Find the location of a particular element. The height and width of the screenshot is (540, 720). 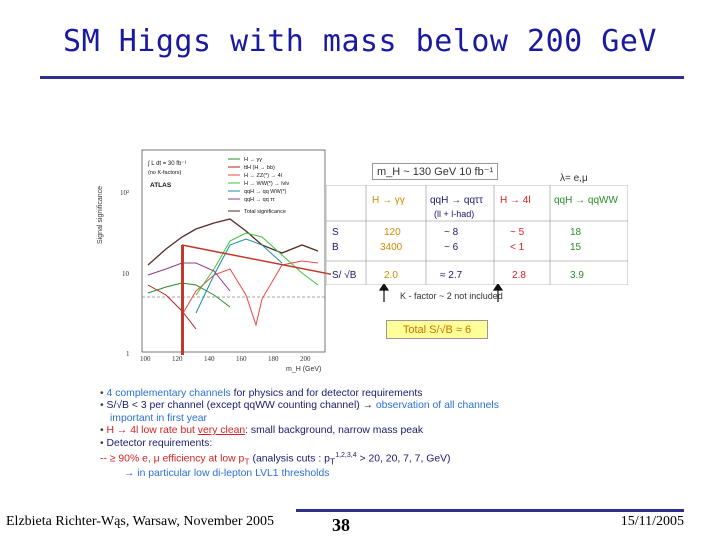

plot-lumi-note: (no K-factors) is located at coordinates (164, 173).